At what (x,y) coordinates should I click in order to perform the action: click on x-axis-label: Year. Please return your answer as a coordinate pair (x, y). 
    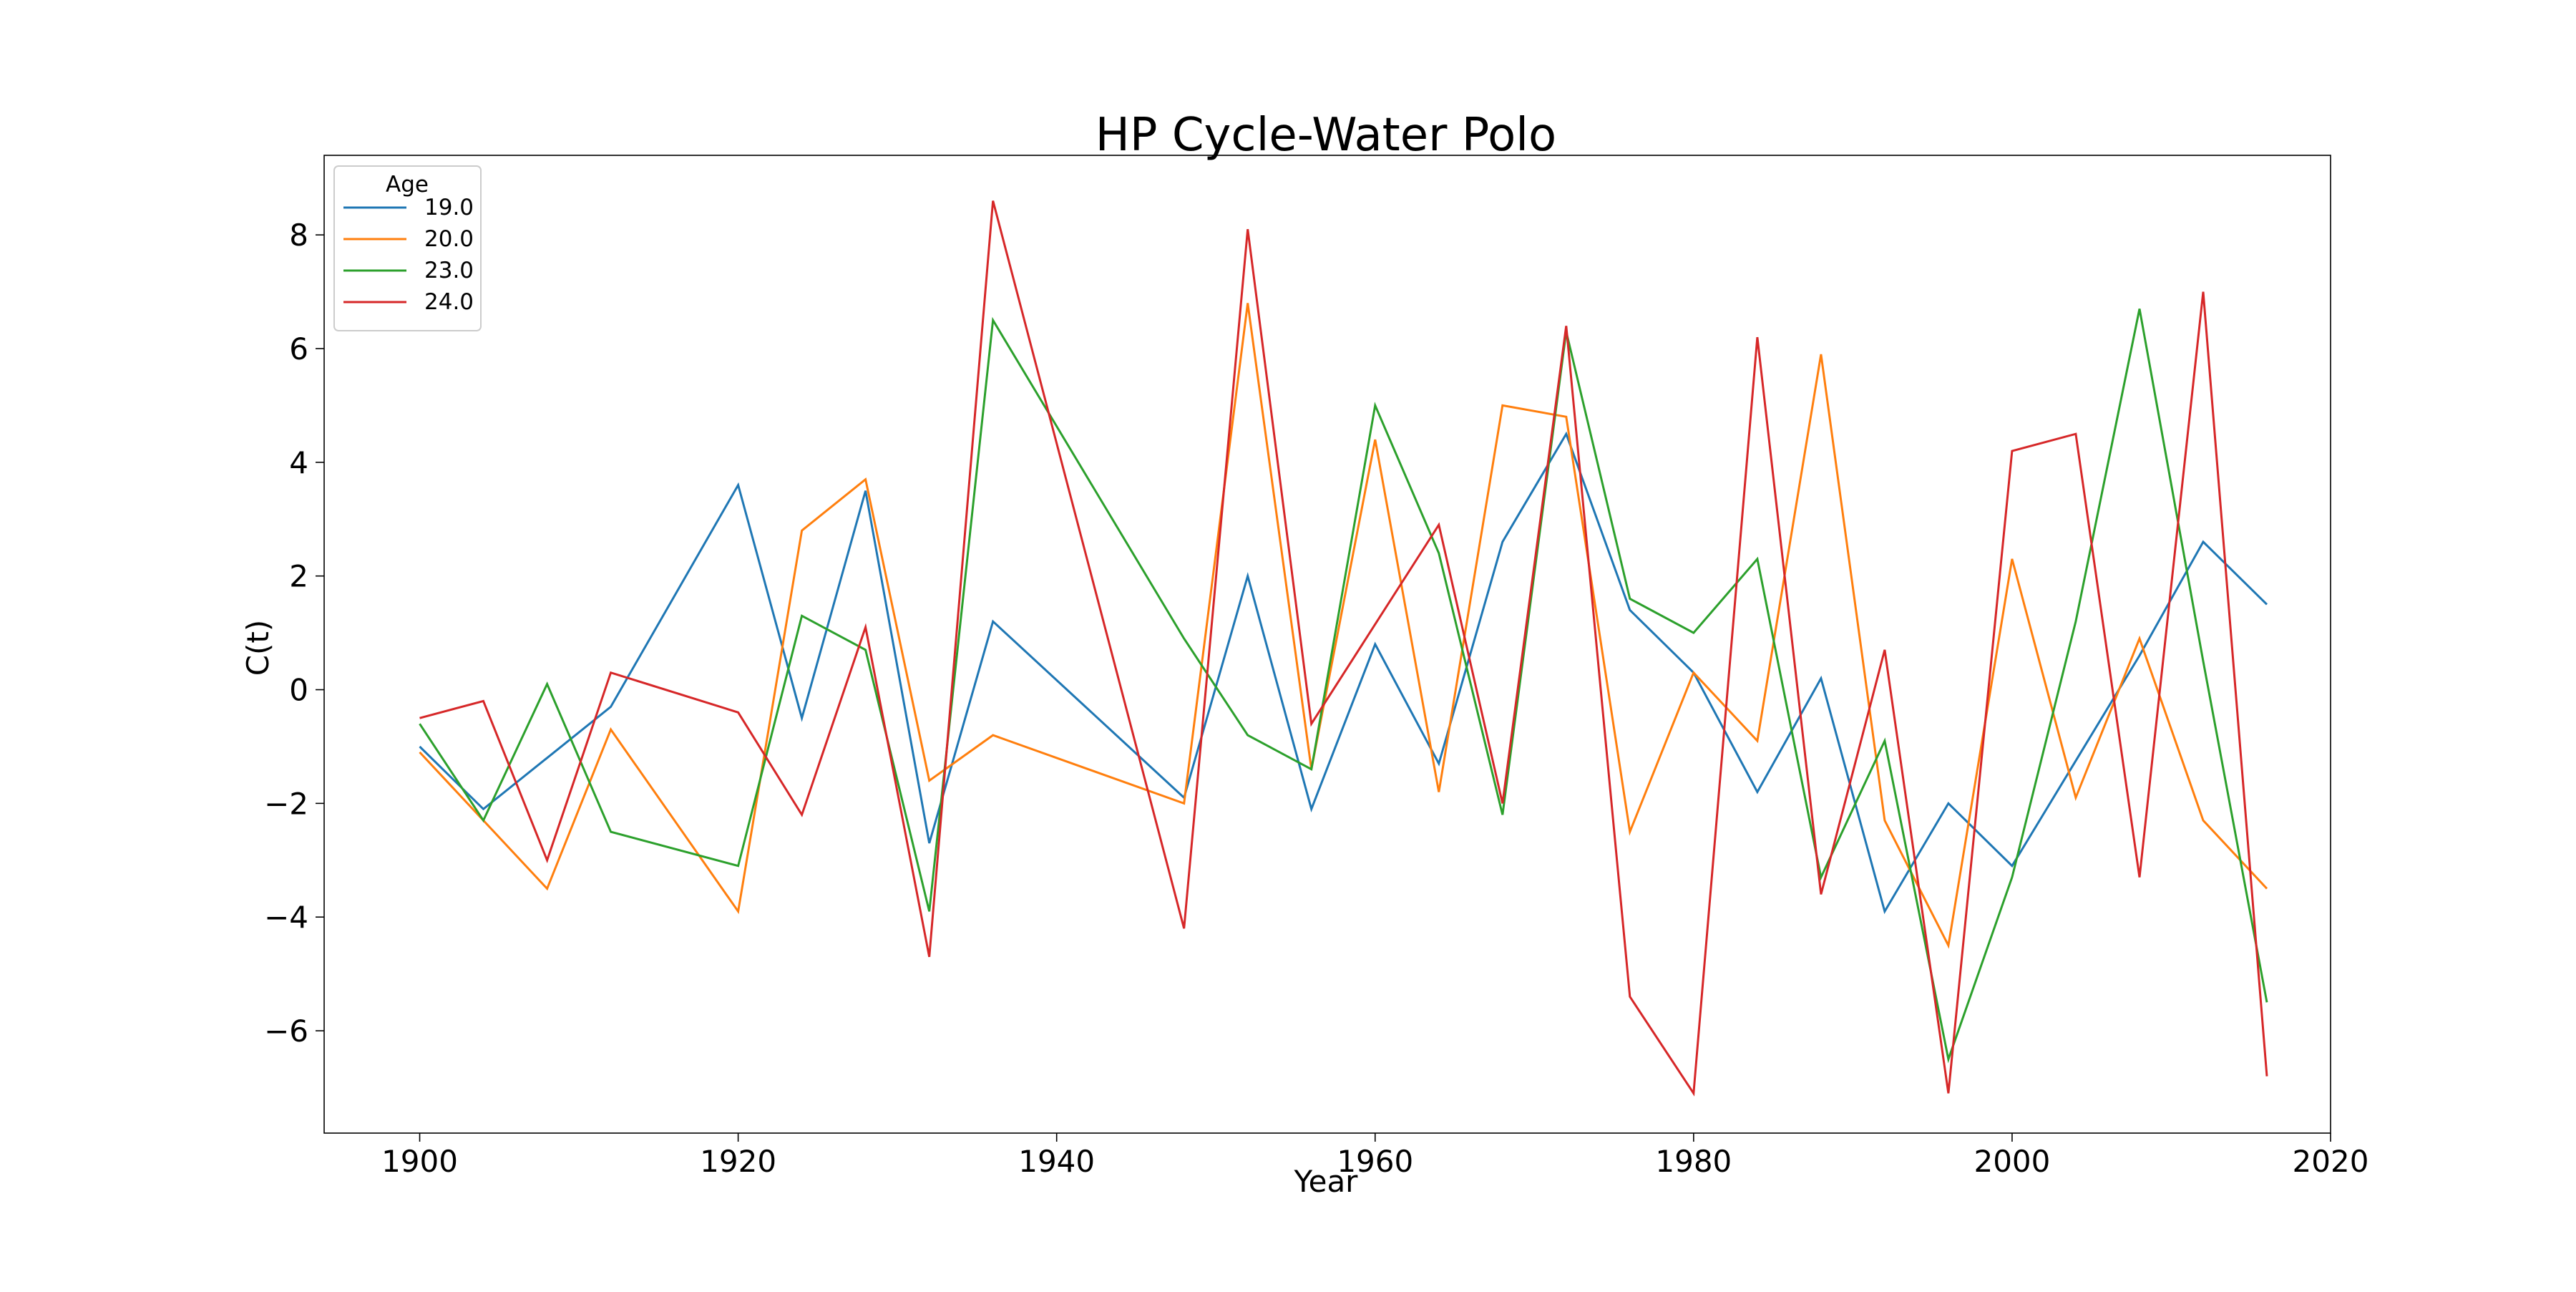
    Looking at the image, I should click on (1326, 1181).